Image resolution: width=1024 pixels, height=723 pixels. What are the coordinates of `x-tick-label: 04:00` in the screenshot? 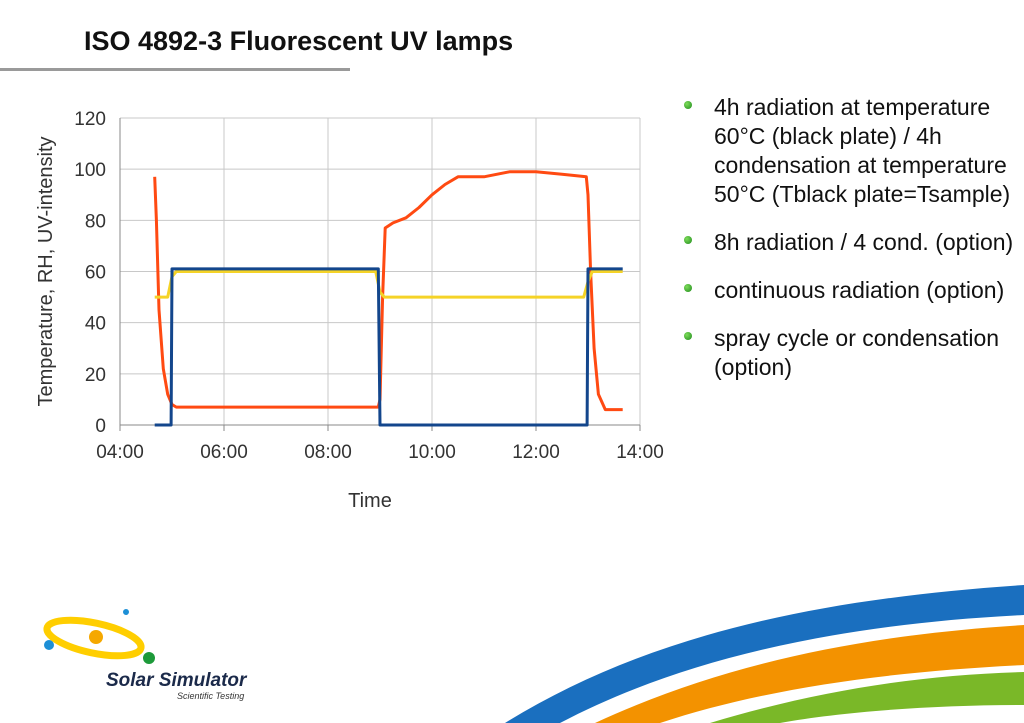 It's located at (120, 452).